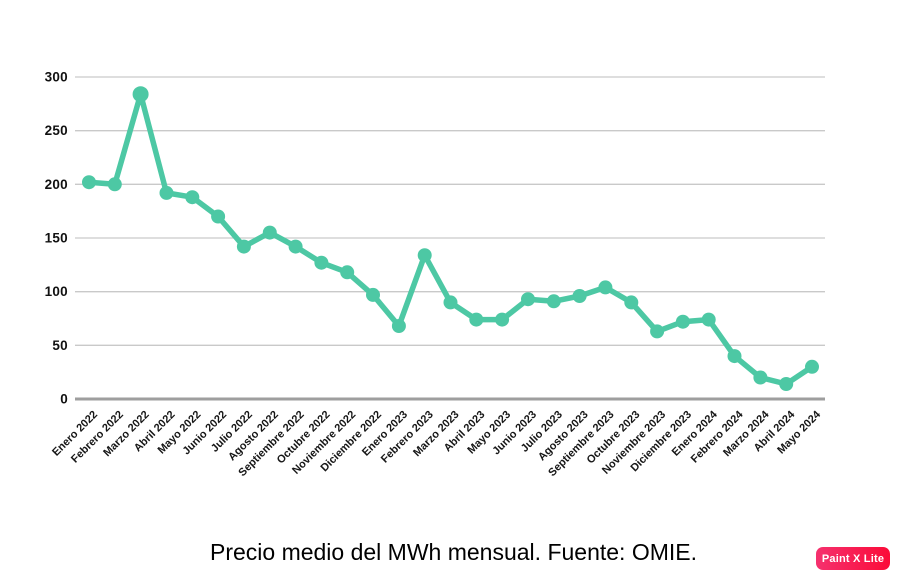  What do you see at coordinates (56, 130) in the screenshot?
I see `y-tick-label: 250` at bounding box center [56, 130].